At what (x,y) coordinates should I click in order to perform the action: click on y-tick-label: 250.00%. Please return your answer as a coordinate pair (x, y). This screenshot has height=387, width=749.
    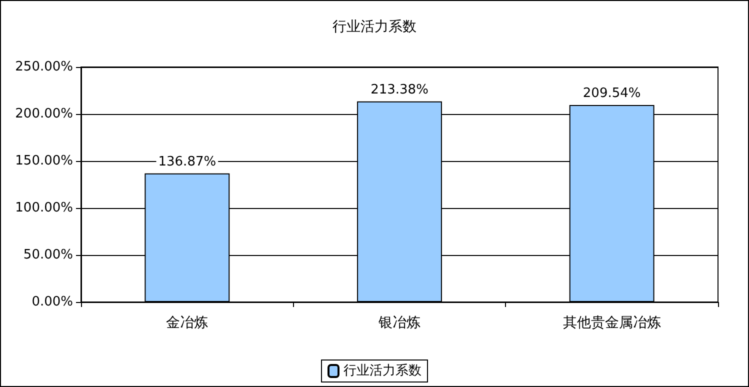
    Looking at the image, I should click on (44, 67).